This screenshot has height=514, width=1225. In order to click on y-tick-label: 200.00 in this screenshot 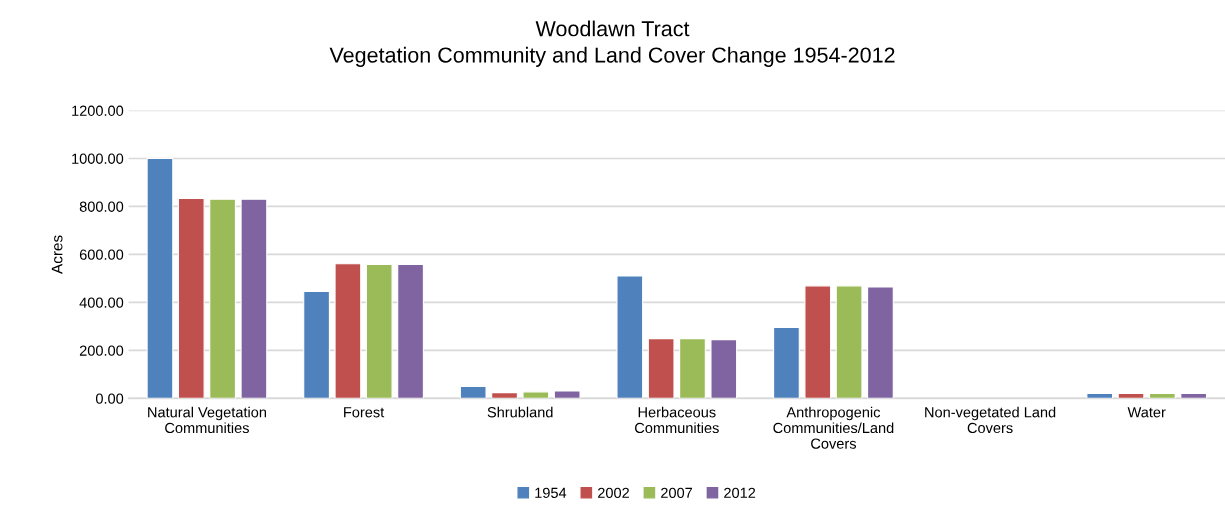, I will do `click(101, 350)`.